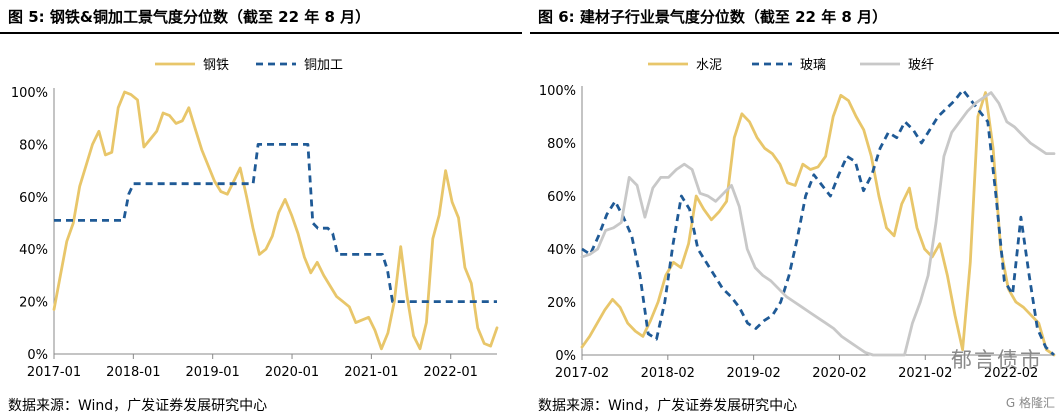  Describe the element at coordinates (813, 65) in the screenshot. I see `legend-label-1: 玻璃` at that location.